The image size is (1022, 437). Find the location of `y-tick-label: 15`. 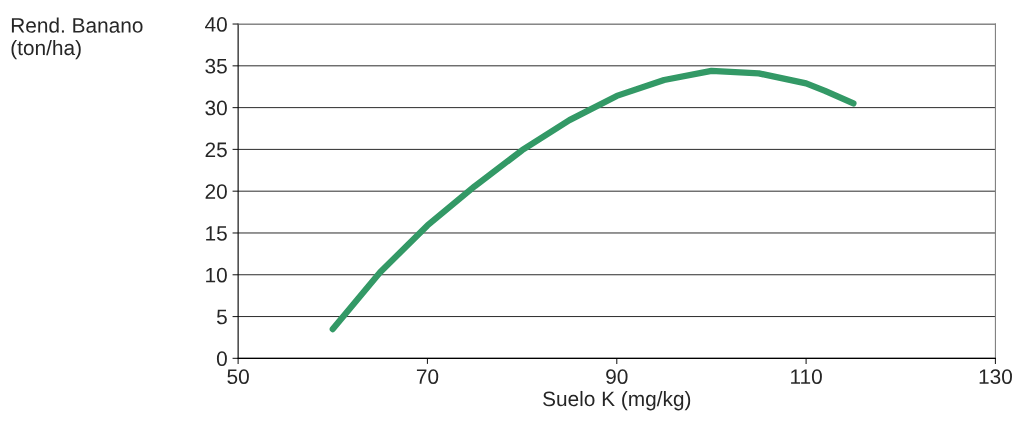

y-tick-label: 15 is located at coordinates (216, 233).